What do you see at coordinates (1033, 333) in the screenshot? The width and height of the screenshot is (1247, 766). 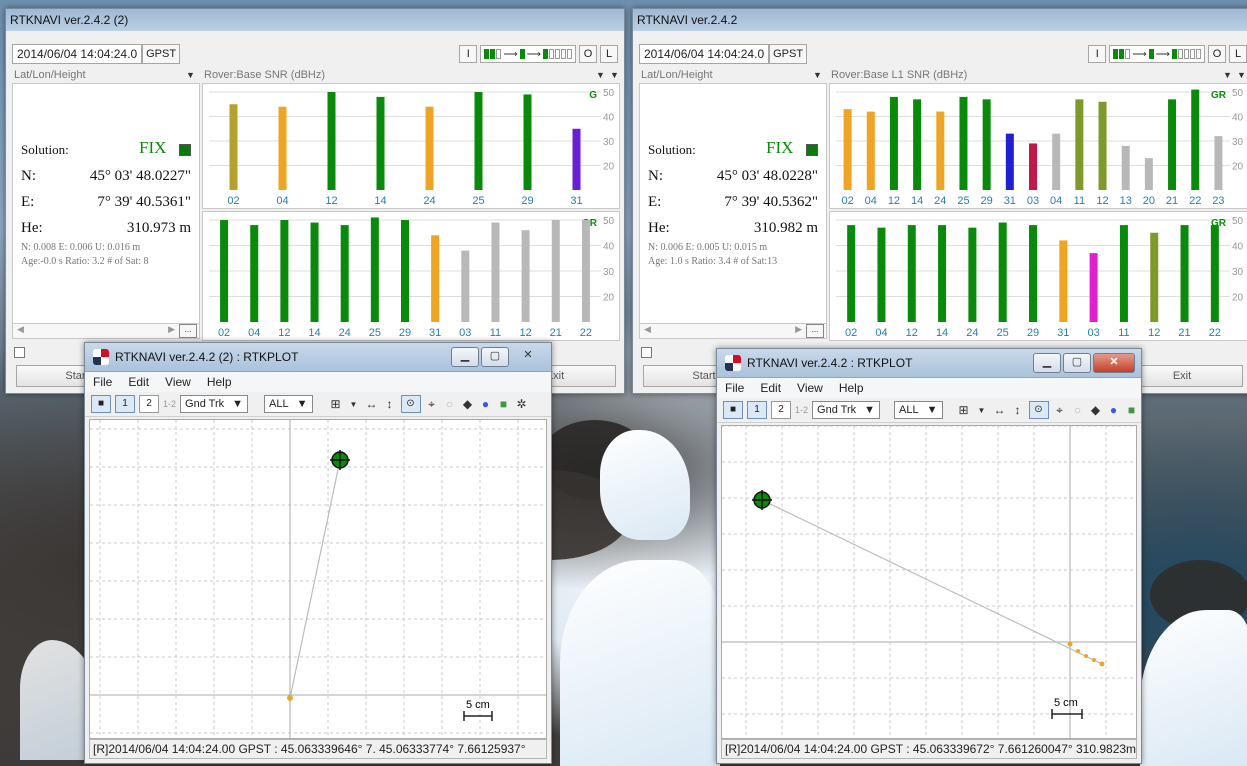 I see `satellite-label: 29` at bounding box center [1033, 333].